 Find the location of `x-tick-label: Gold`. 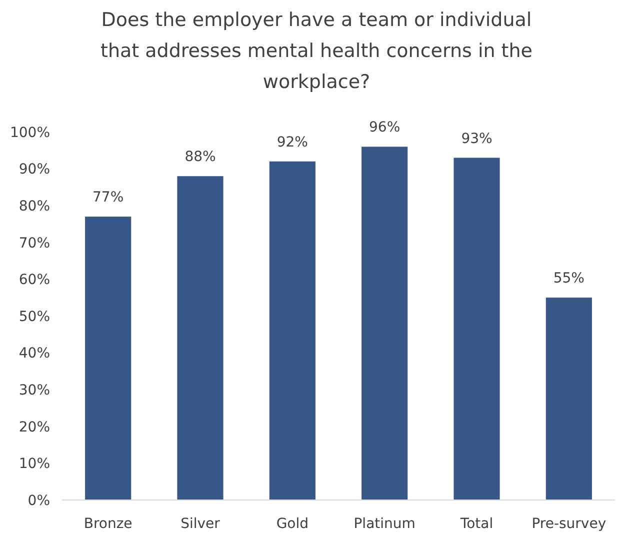

x-tick-label: Gold is located at coordinates (292, 524).